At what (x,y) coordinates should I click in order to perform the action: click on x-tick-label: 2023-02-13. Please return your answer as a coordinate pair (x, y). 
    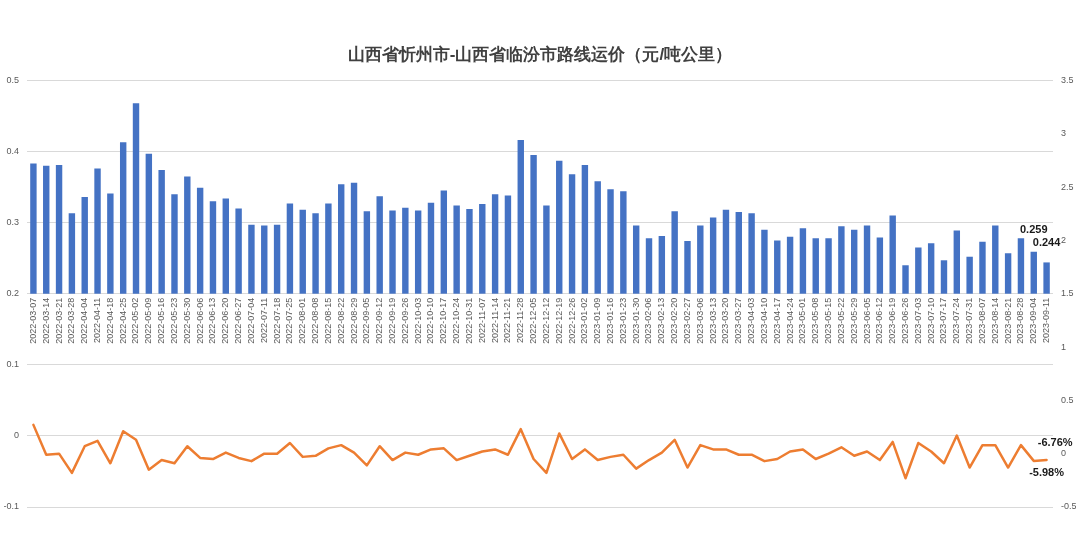
    Looking at the image, I should click on (661, 320).